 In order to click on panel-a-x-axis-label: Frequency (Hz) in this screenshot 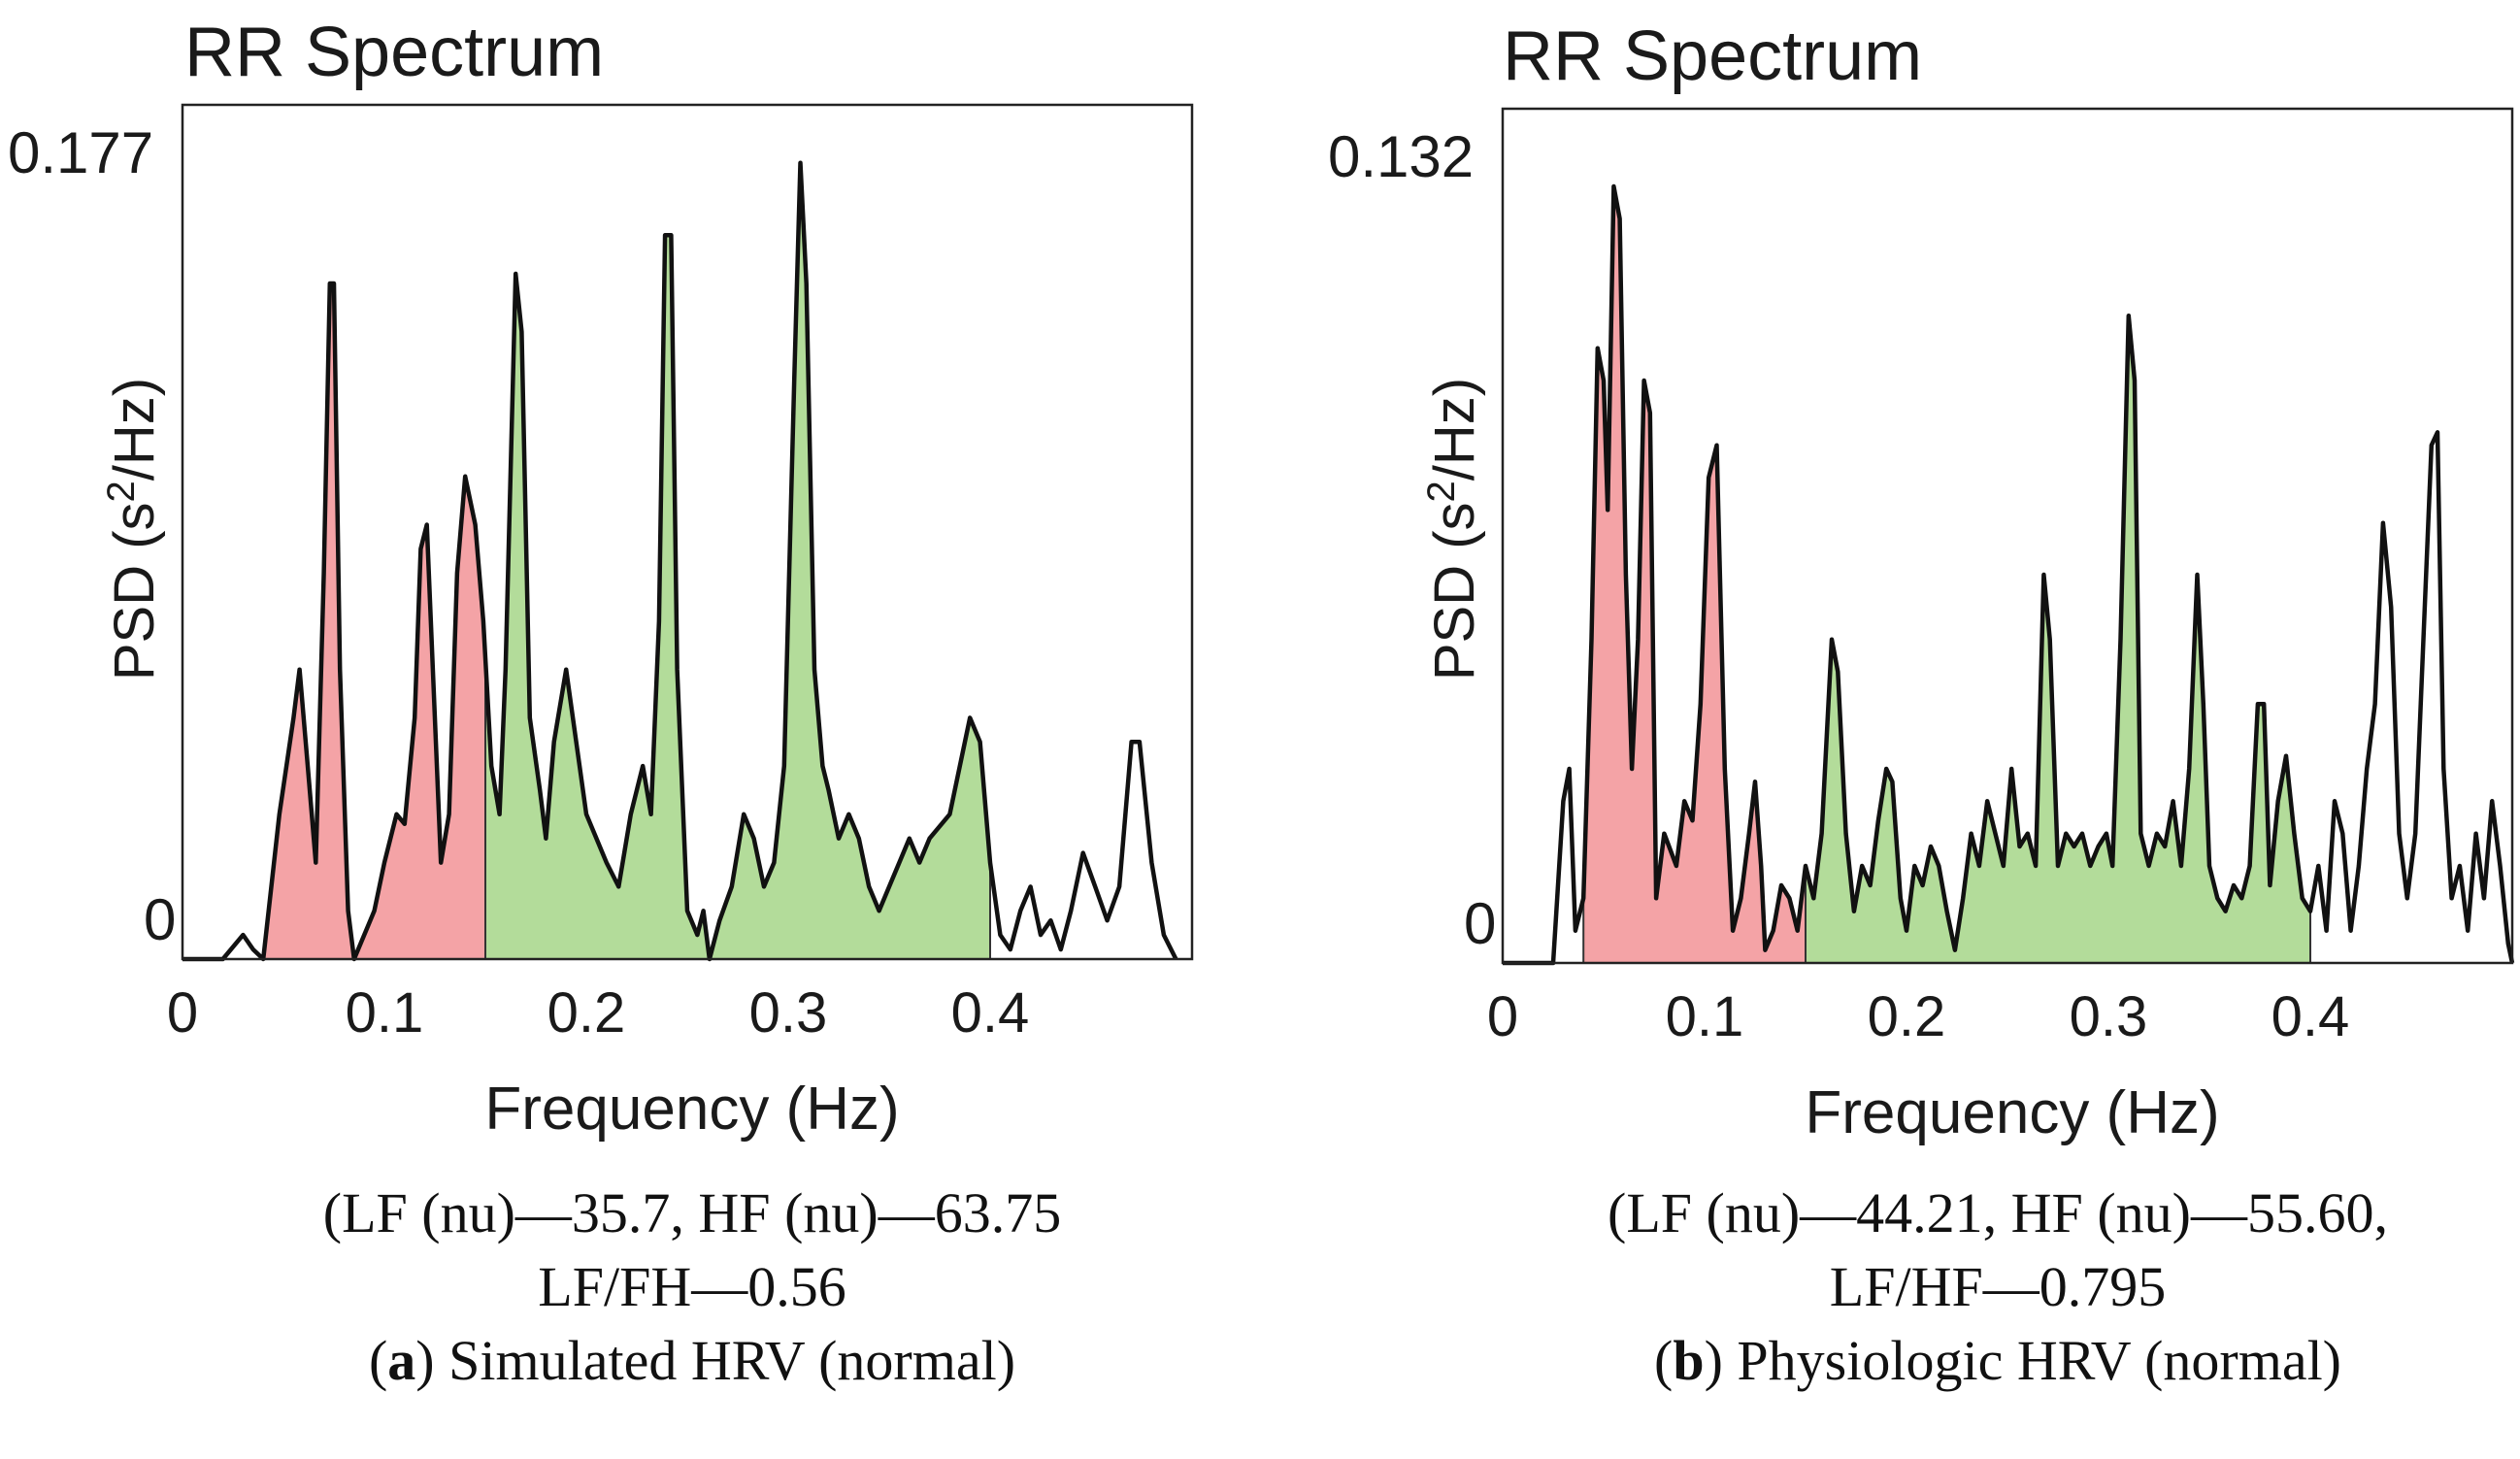, I will do `click(691, 1109)`.